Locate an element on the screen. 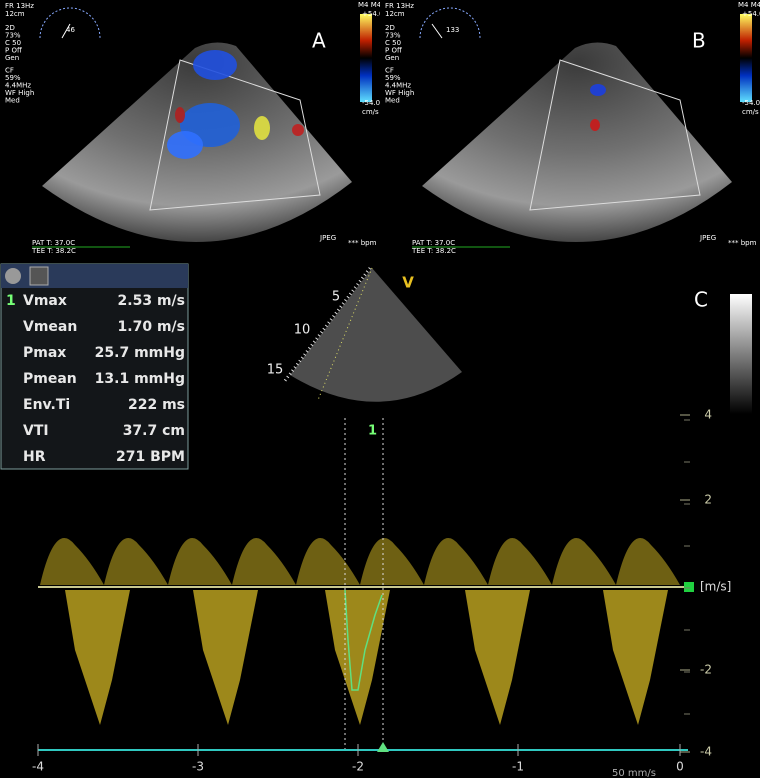  depth-mark: 15 is located at coordinates (275, 370).